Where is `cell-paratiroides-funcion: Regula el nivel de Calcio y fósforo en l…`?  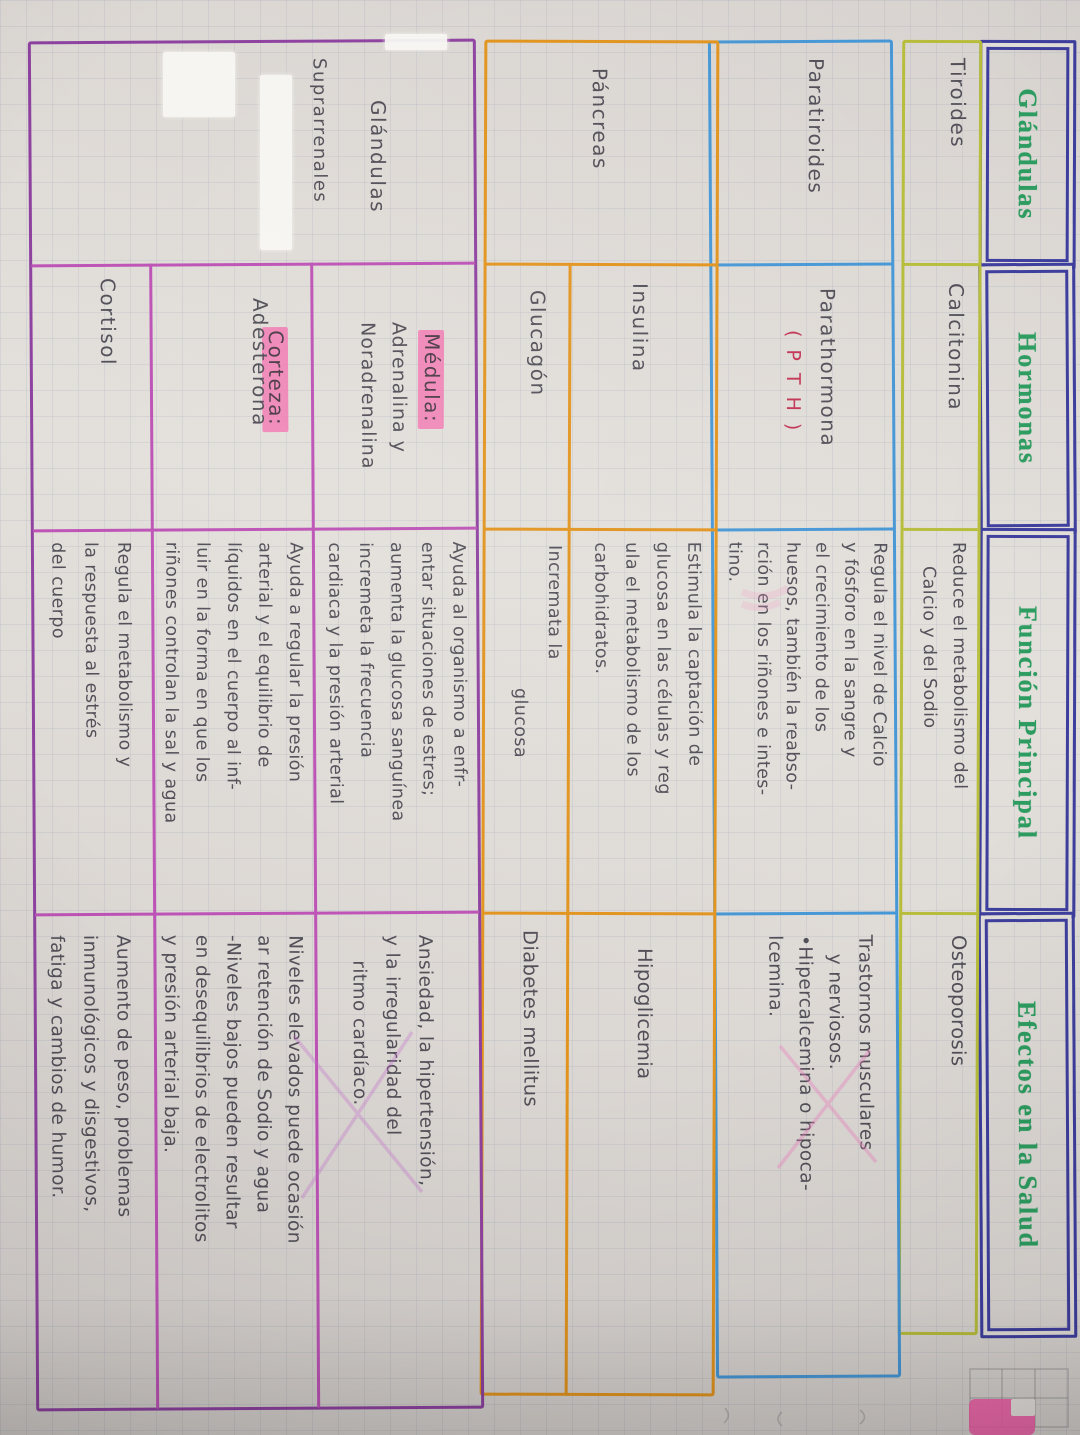 cell-paratiroides-funcion: Regula el nivel de Calcio y fósforo en l… is located at coordinates (807, 668).